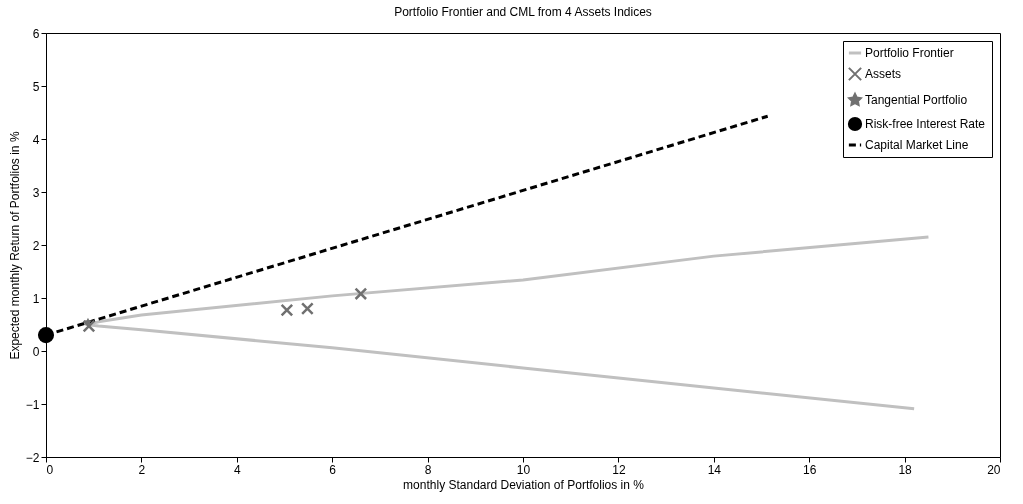 Image resolution: width=1023 pixels, height=504 pixels. What do you see at coordinates (883, 74) in the screenshot?
I see `legend-label: Assets` at bounding box center [883, 74].